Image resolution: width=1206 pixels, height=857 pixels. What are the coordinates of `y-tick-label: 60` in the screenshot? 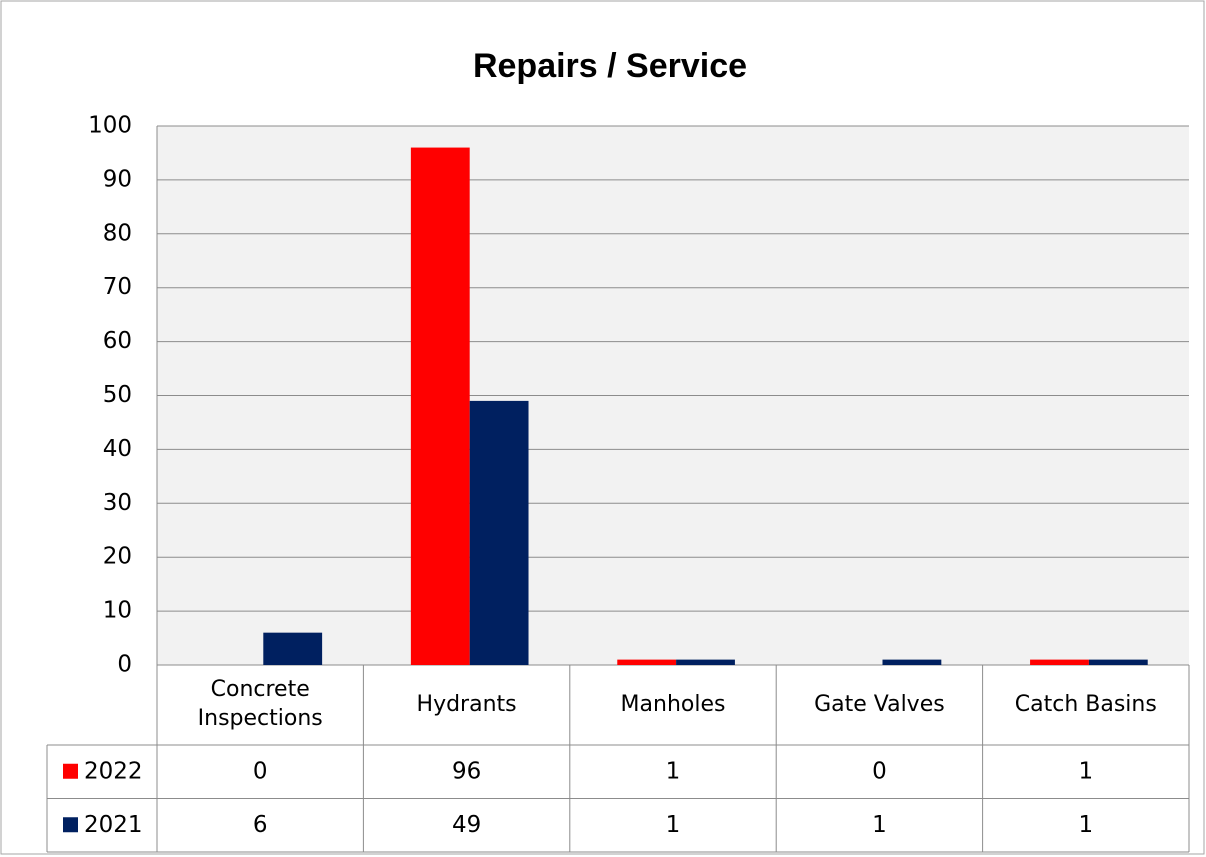 It's located at (117, 341).